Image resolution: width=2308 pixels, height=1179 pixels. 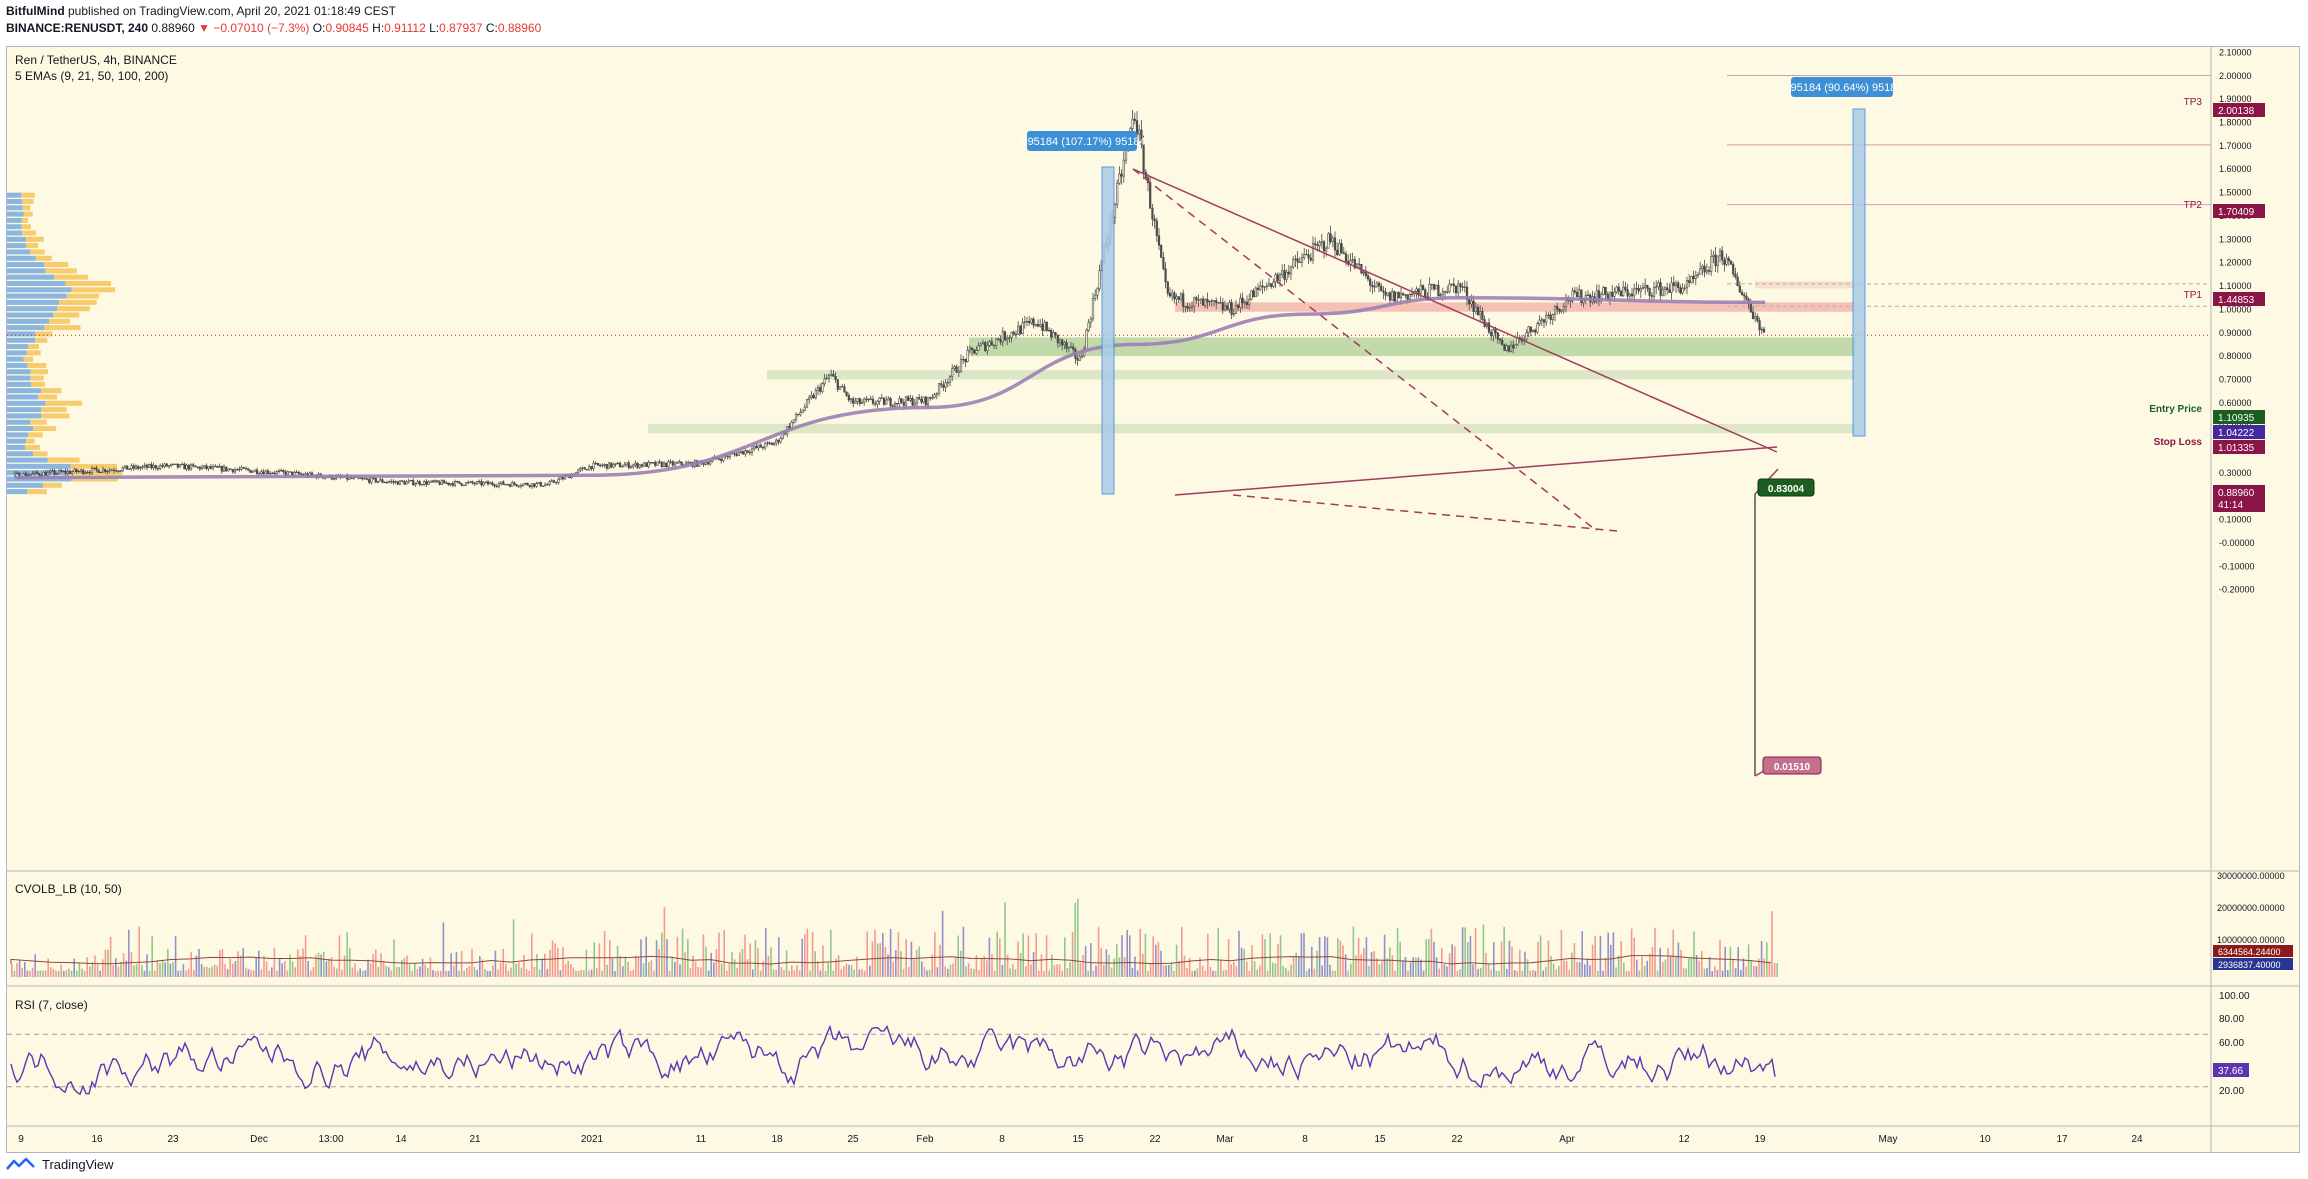 What do you see at coordinates (1786, 487) in the screenshot?
I see `proj-high-callout` at bounding box center [1786, 487].